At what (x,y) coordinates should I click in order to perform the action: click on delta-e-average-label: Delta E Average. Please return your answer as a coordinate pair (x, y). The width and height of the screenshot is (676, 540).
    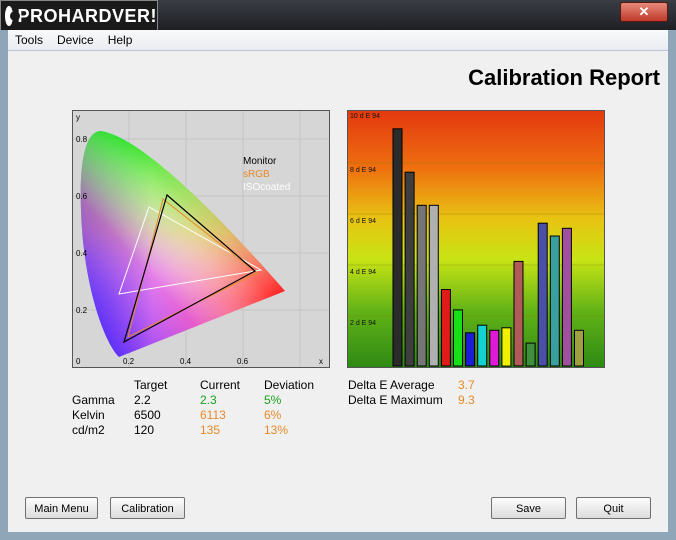
    Looking at the image, I should click on (391, 385).